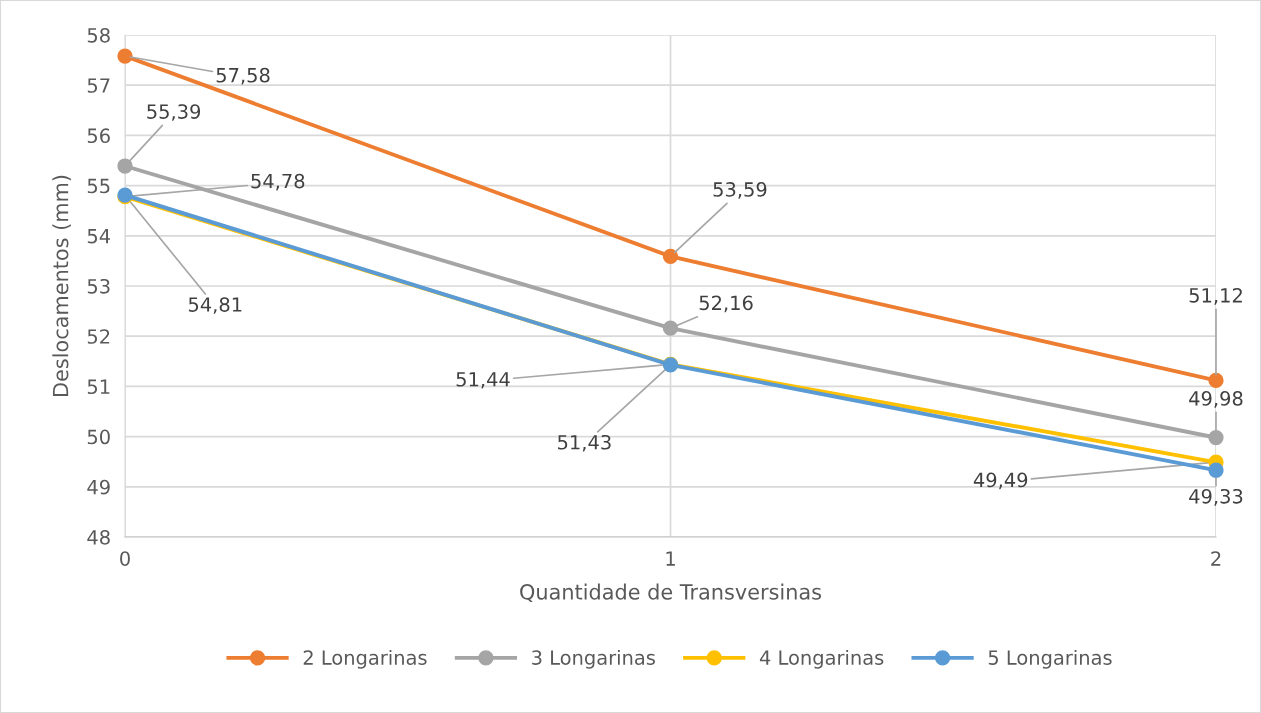  Describe the element at coordinates (98, 85) in the screenshot. I see `y-tick-label: 57` at that location.